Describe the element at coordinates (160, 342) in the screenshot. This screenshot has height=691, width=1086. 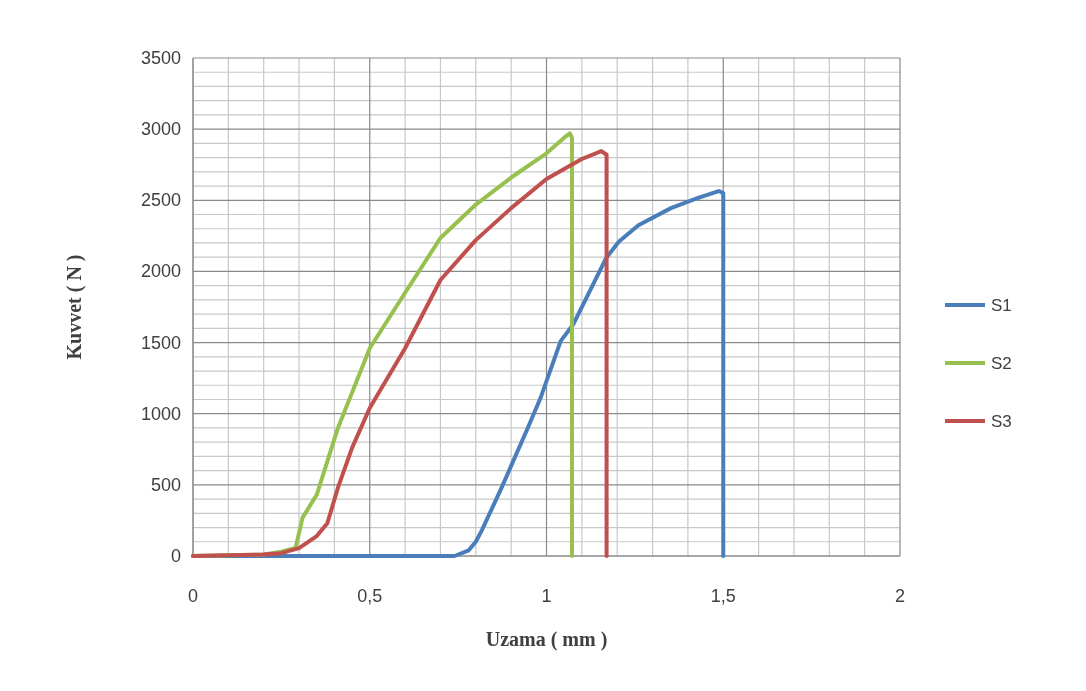
I see `y-tick-label: 1500` at that location.